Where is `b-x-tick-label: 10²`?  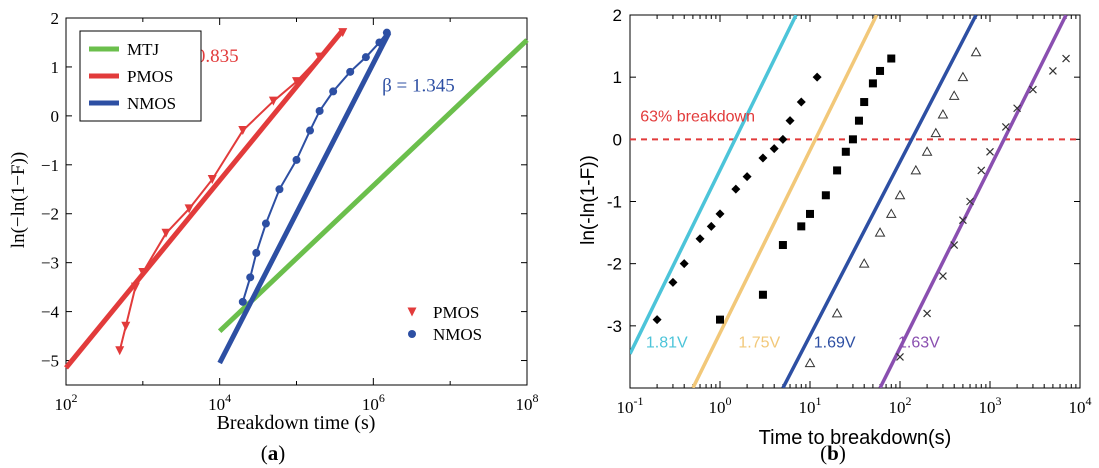 b-x-tick-label: 10² is located at coordinates (900, 405).